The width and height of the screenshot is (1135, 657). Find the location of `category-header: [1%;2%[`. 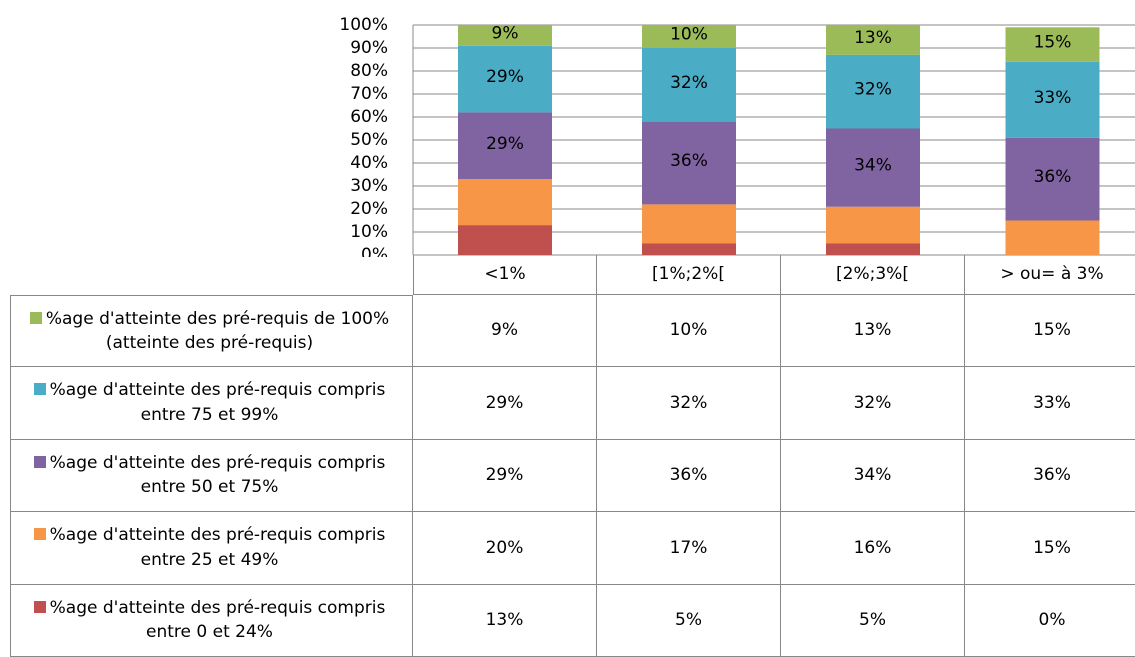

category-header: [1%;2%[ is located at coordinates (689, 275).